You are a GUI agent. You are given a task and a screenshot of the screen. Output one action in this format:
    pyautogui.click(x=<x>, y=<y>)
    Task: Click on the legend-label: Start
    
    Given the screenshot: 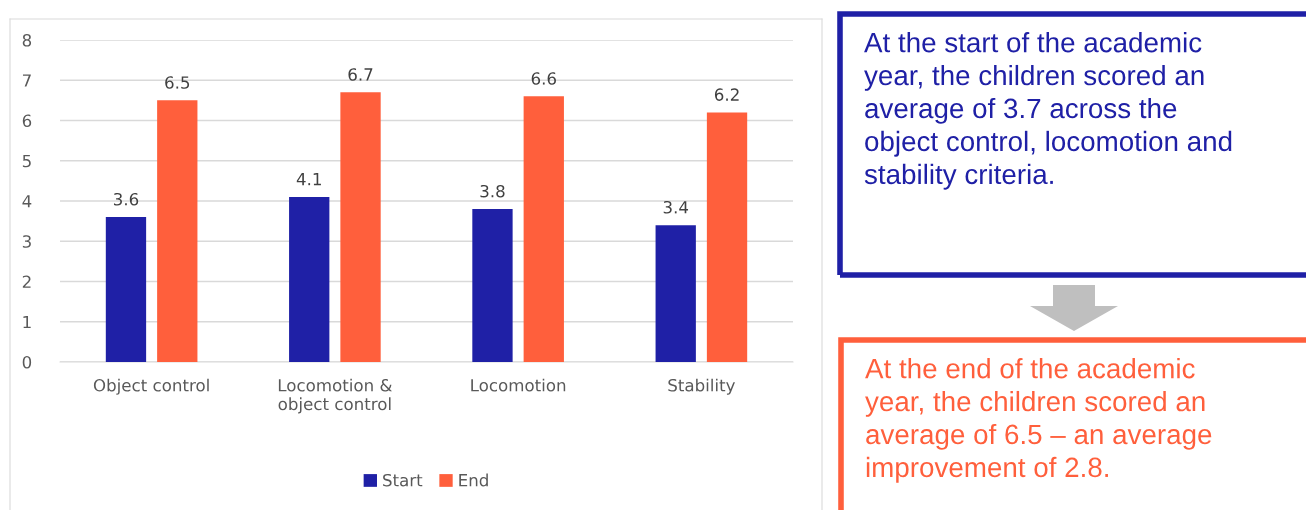 What is the action you would take?
    pyautogui.click(x=403, y=480)
    